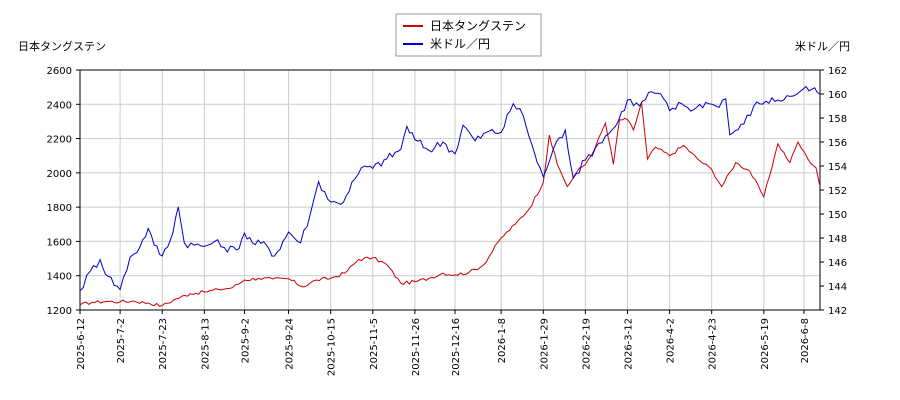 This screenshot has height=400, width=900. What do you see at coordinates (837, 239) in the screenshot?
I see `right-tick-label: 148` at bounding box center [837, 239].